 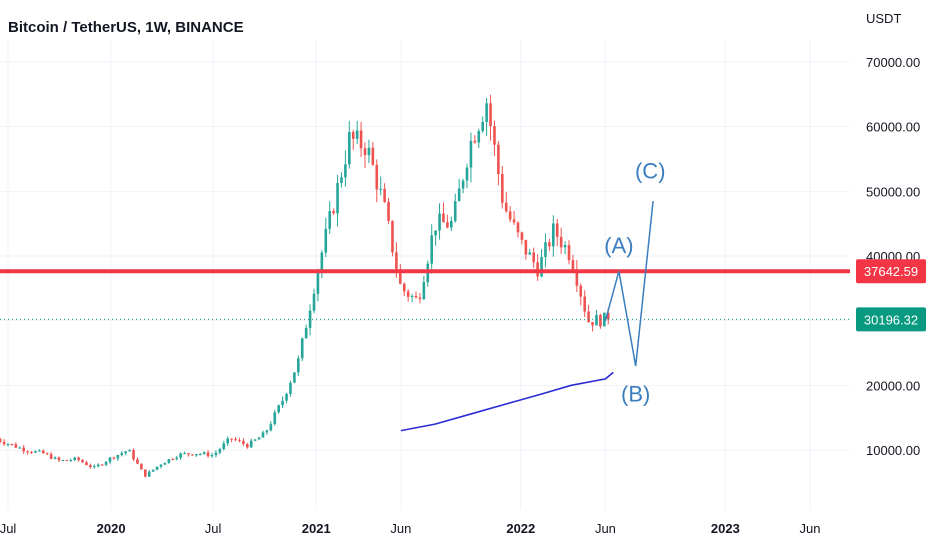 What do you see at coordinates (650, 170) in the screenshot?
I see `wave-label: (C)` at bounding box center [650, 170].